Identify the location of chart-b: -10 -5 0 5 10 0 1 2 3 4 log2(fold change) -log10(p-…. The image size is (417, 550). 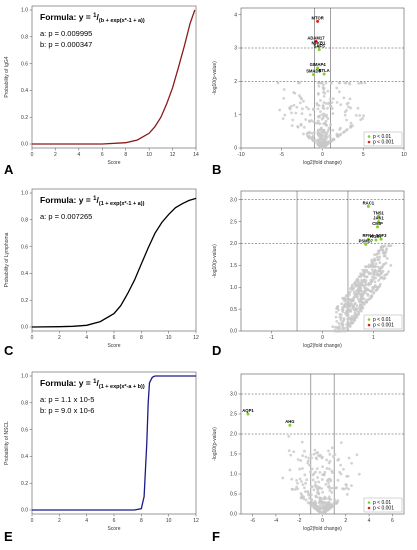
(309, 86).